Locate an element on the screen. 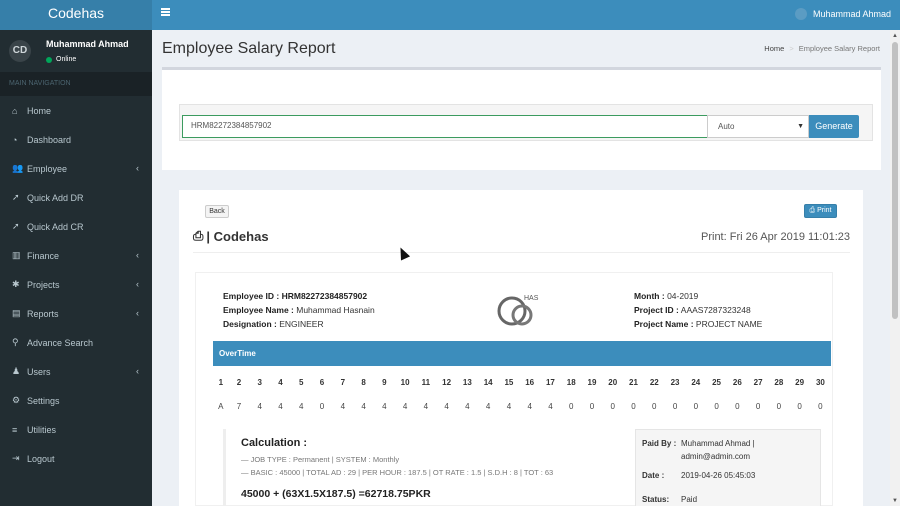 The height and width of the screenshot is (506, 900). hour-cell: A is located at coordinates (221, 406).